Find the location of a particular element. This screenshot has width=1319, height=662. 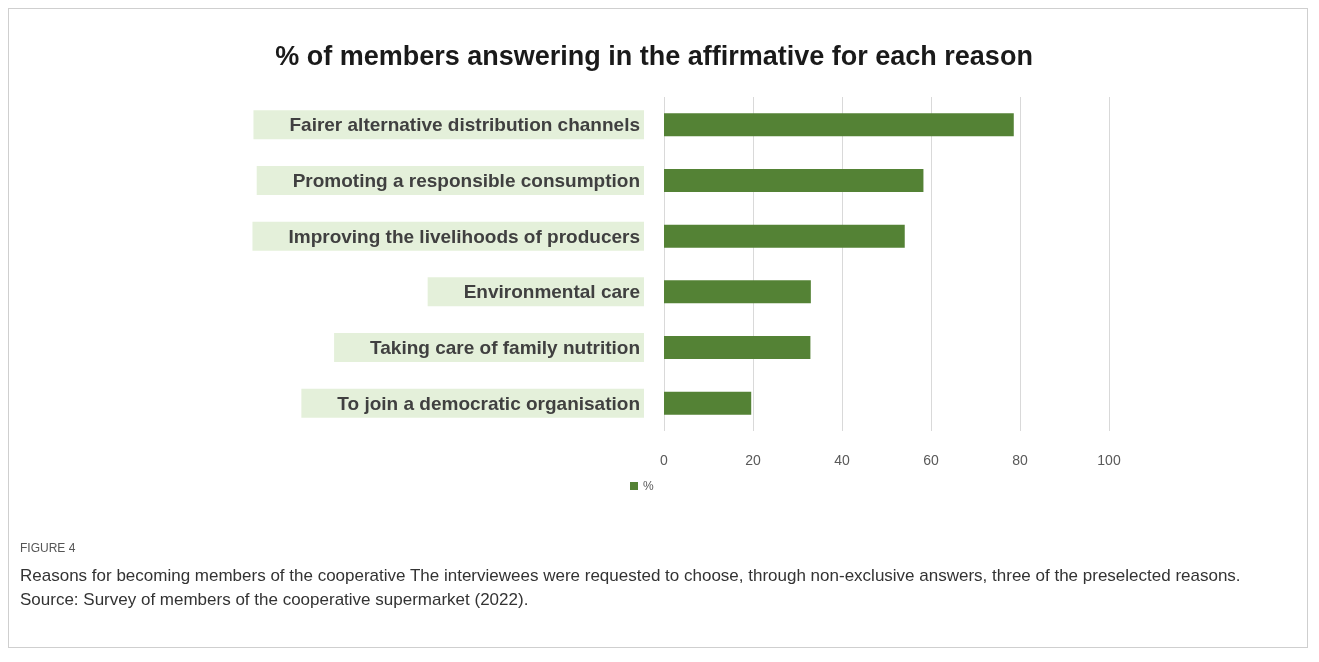

legend-label: % is located at coordinates (648, 486).